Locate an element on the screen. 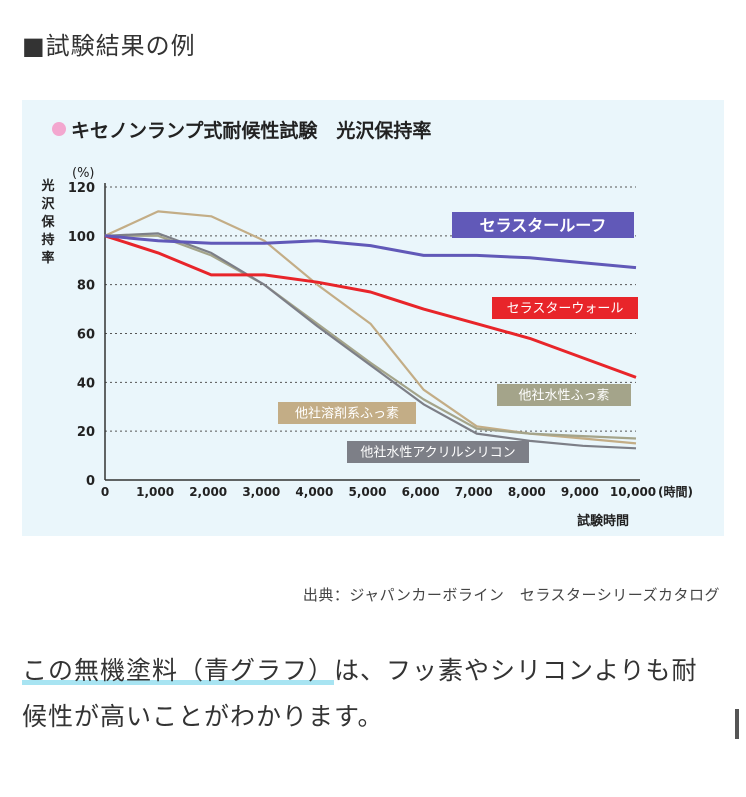 The height and width of the screenshot is (797, 746). scroll-indicator is located at coordinates (737, 724).